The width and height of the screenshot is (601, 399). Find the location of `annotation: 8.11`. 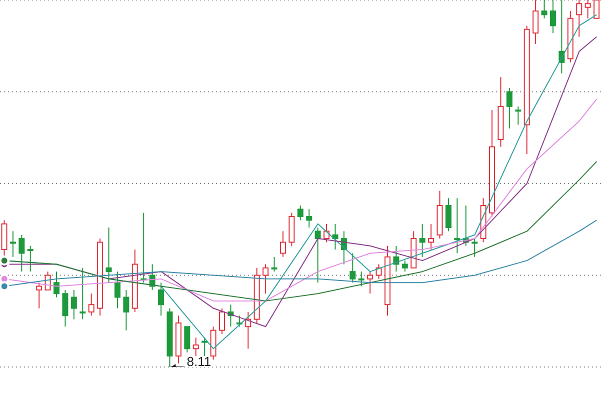

annotation: 8.11 is located at coordinates (199, 361).